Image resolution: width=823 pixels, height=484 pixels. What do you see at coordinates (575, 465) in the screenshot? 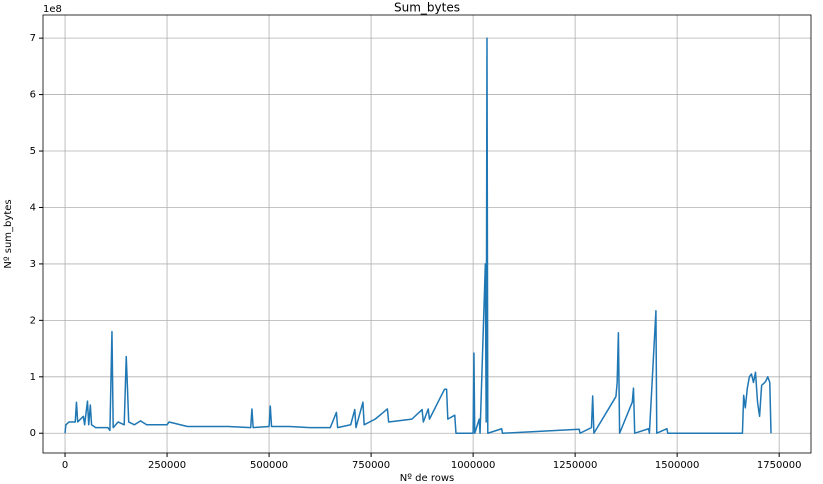
I see `x-tick-label: 1250000` at bounding box center [575, 465].